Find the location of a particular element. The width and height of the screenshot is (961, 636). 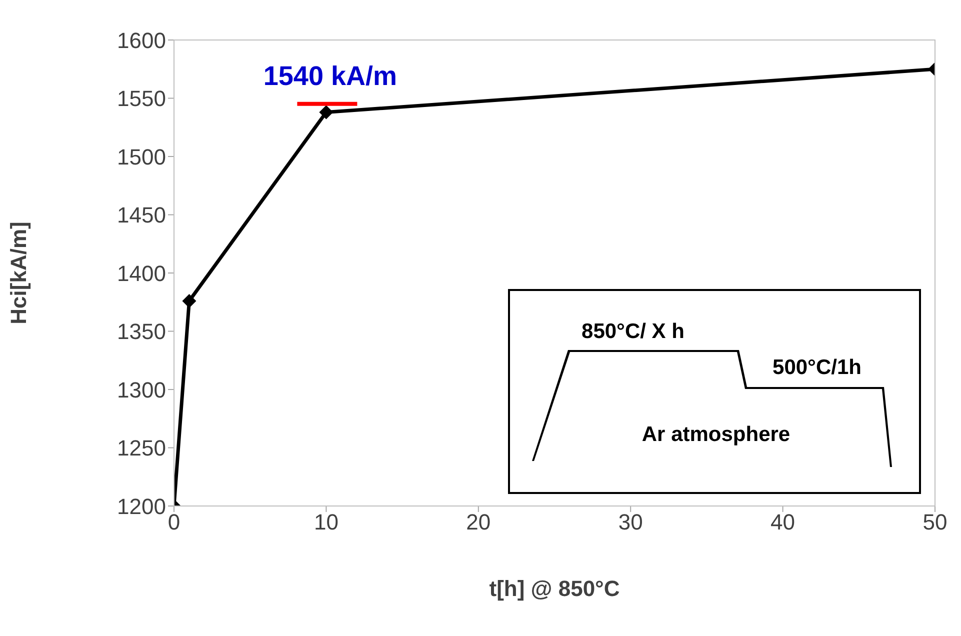

x-tick-label: 0 is located at coordinates (174, 522).